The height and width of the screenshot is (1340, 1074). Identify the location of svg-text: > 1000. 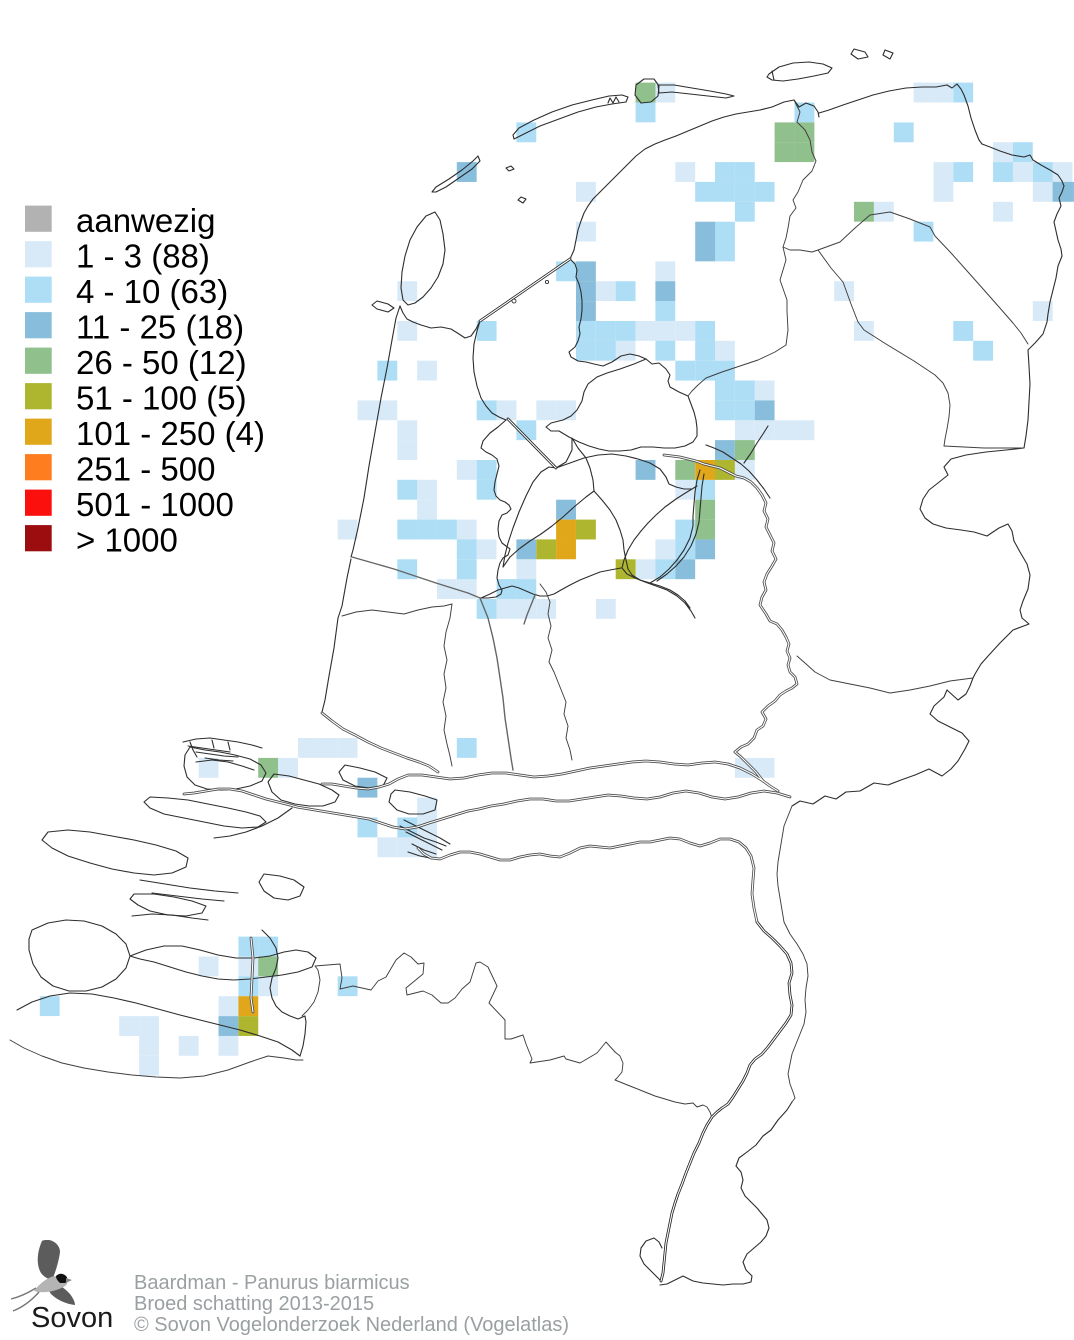
(127, 539).